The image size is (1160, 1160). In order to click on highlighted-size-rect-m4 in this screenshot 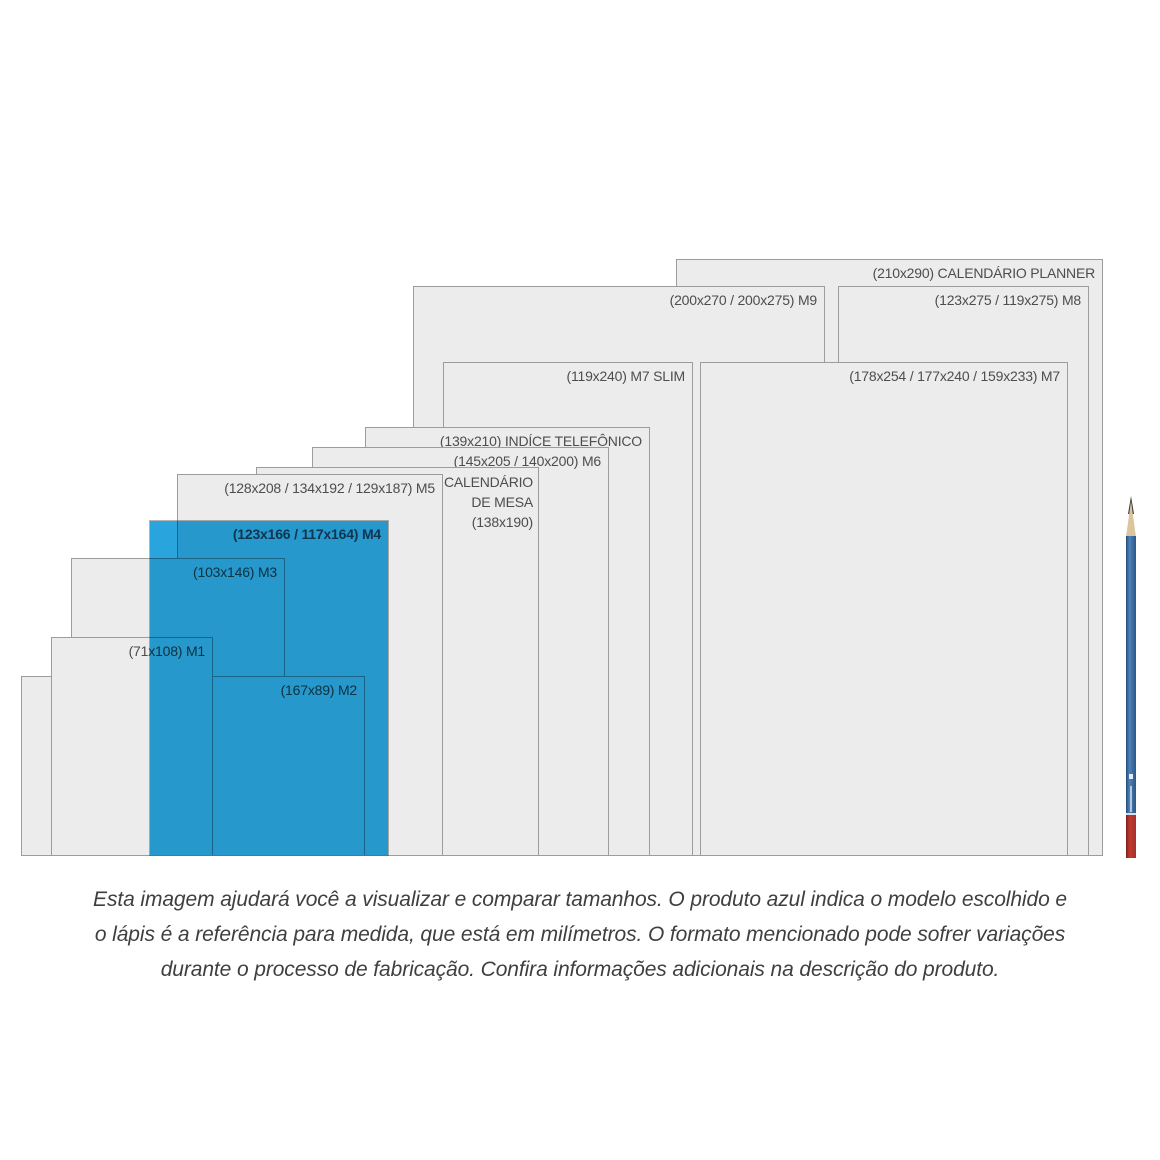, I will do `click(269, 688)`.